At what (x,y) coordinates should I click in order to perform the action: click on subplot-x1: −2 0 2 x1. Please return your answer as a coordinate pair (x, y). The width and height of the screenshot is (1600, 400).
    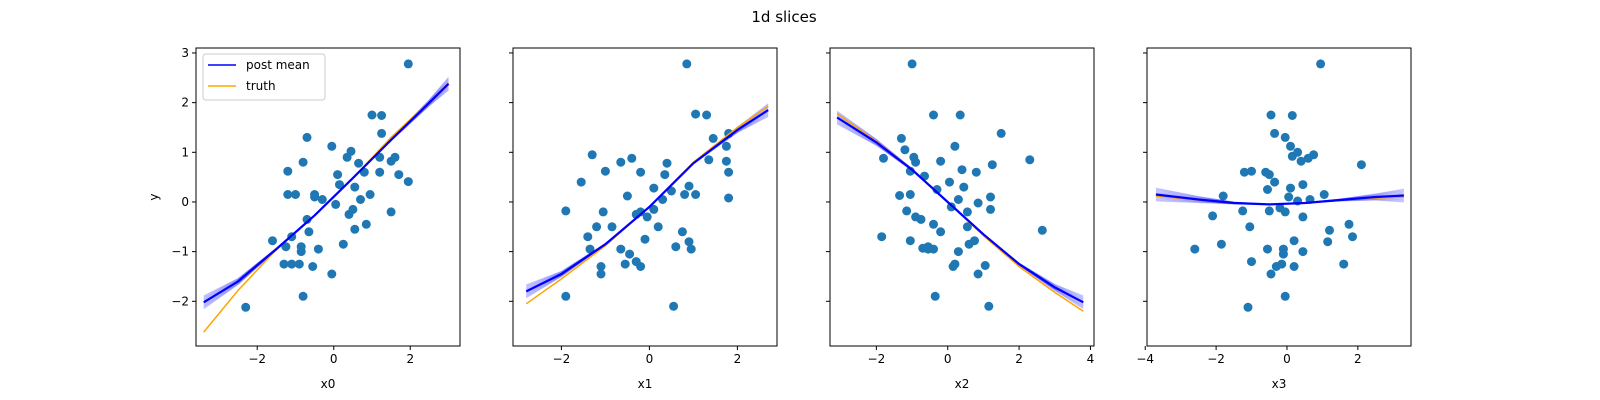
    Looking at the image, I should click on (643, 219).